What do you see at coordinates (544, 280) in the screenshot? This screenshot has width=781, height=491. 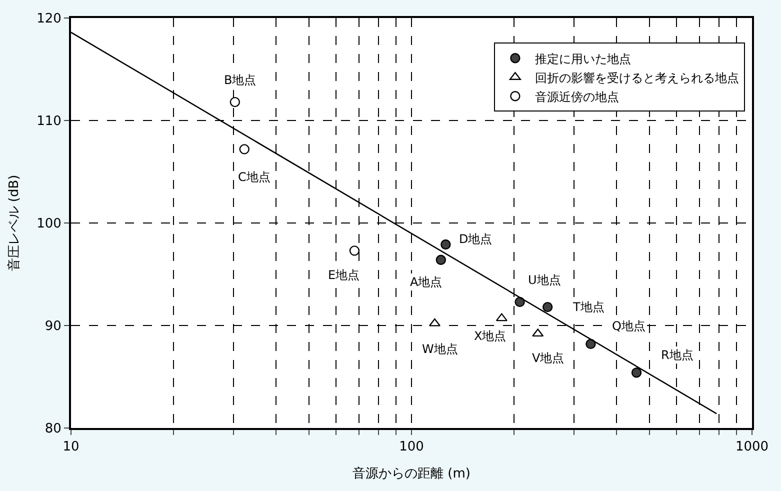 I see `annotation: U地点` at bounding box center [544, 280].